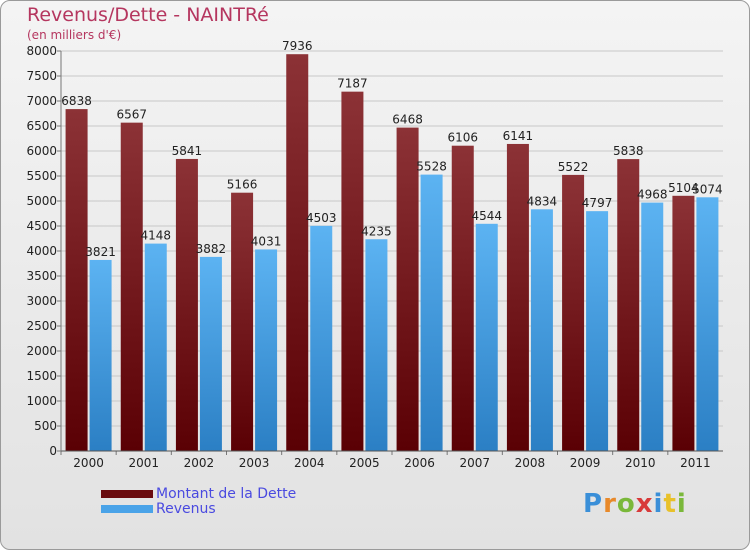 The height and width of the screenshot is (550, 750). What do you see at coordinates (41, 276) in the screenshot?
I see `y-tick-label: 3500` at bounding box center [41, 276].